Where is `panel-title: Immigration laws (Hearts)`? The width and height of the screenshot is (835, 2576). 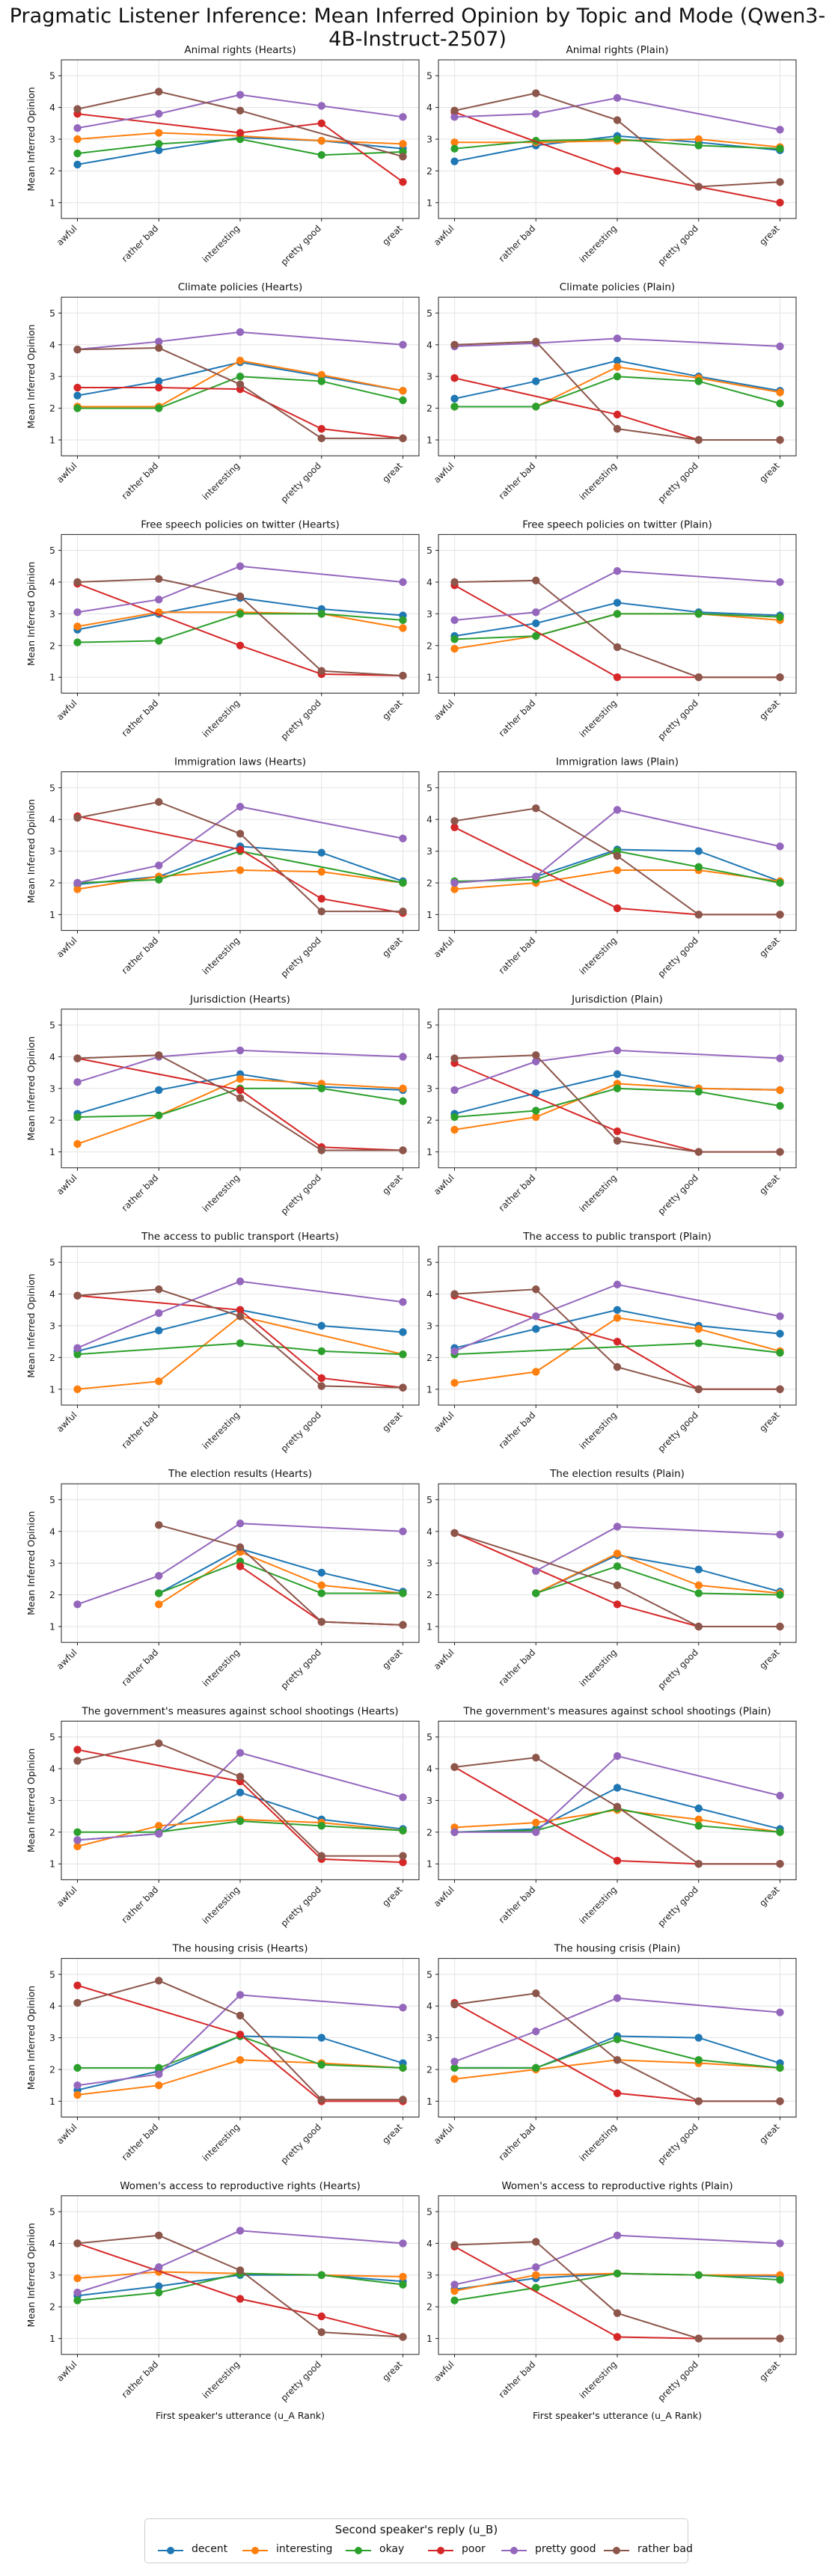 panel-title: Immigration laws (Hearts) is located at coordinates (240, 762).